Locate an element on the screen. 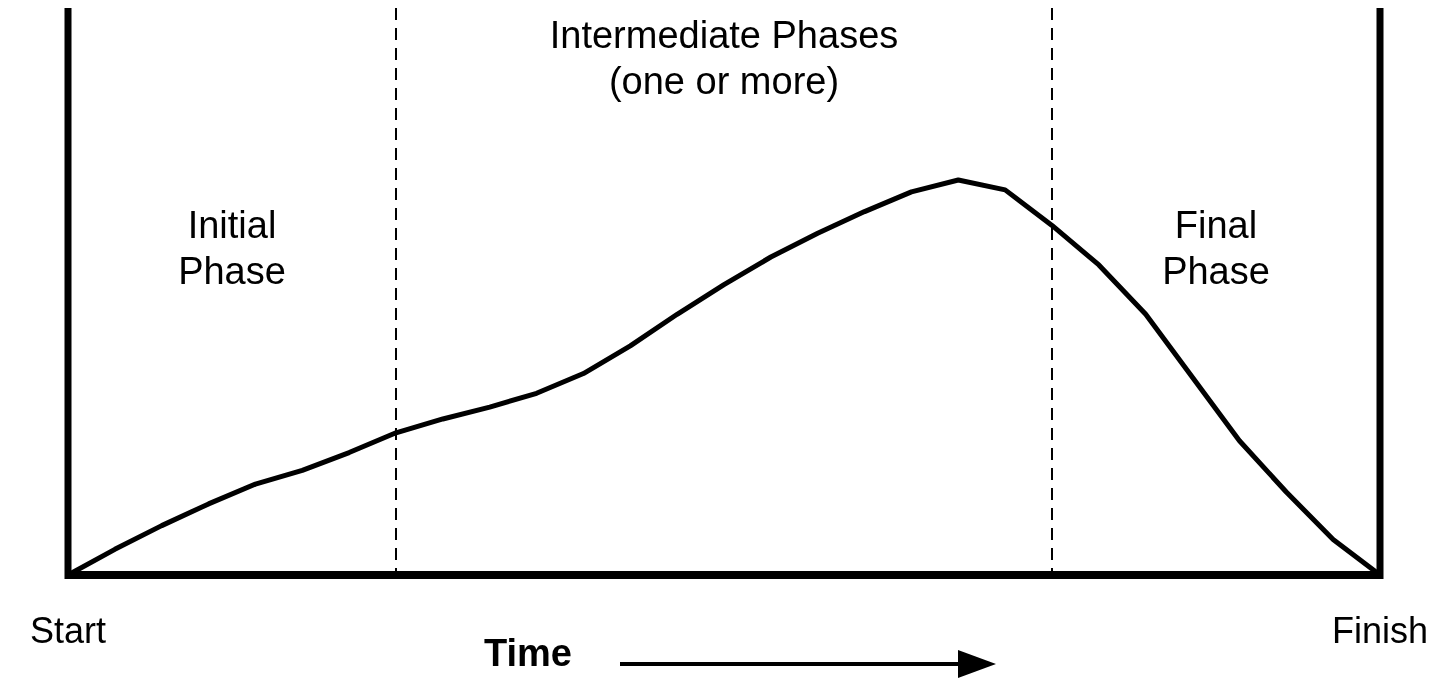  annotation: Final Phase is located at coordinates (1216, 248).